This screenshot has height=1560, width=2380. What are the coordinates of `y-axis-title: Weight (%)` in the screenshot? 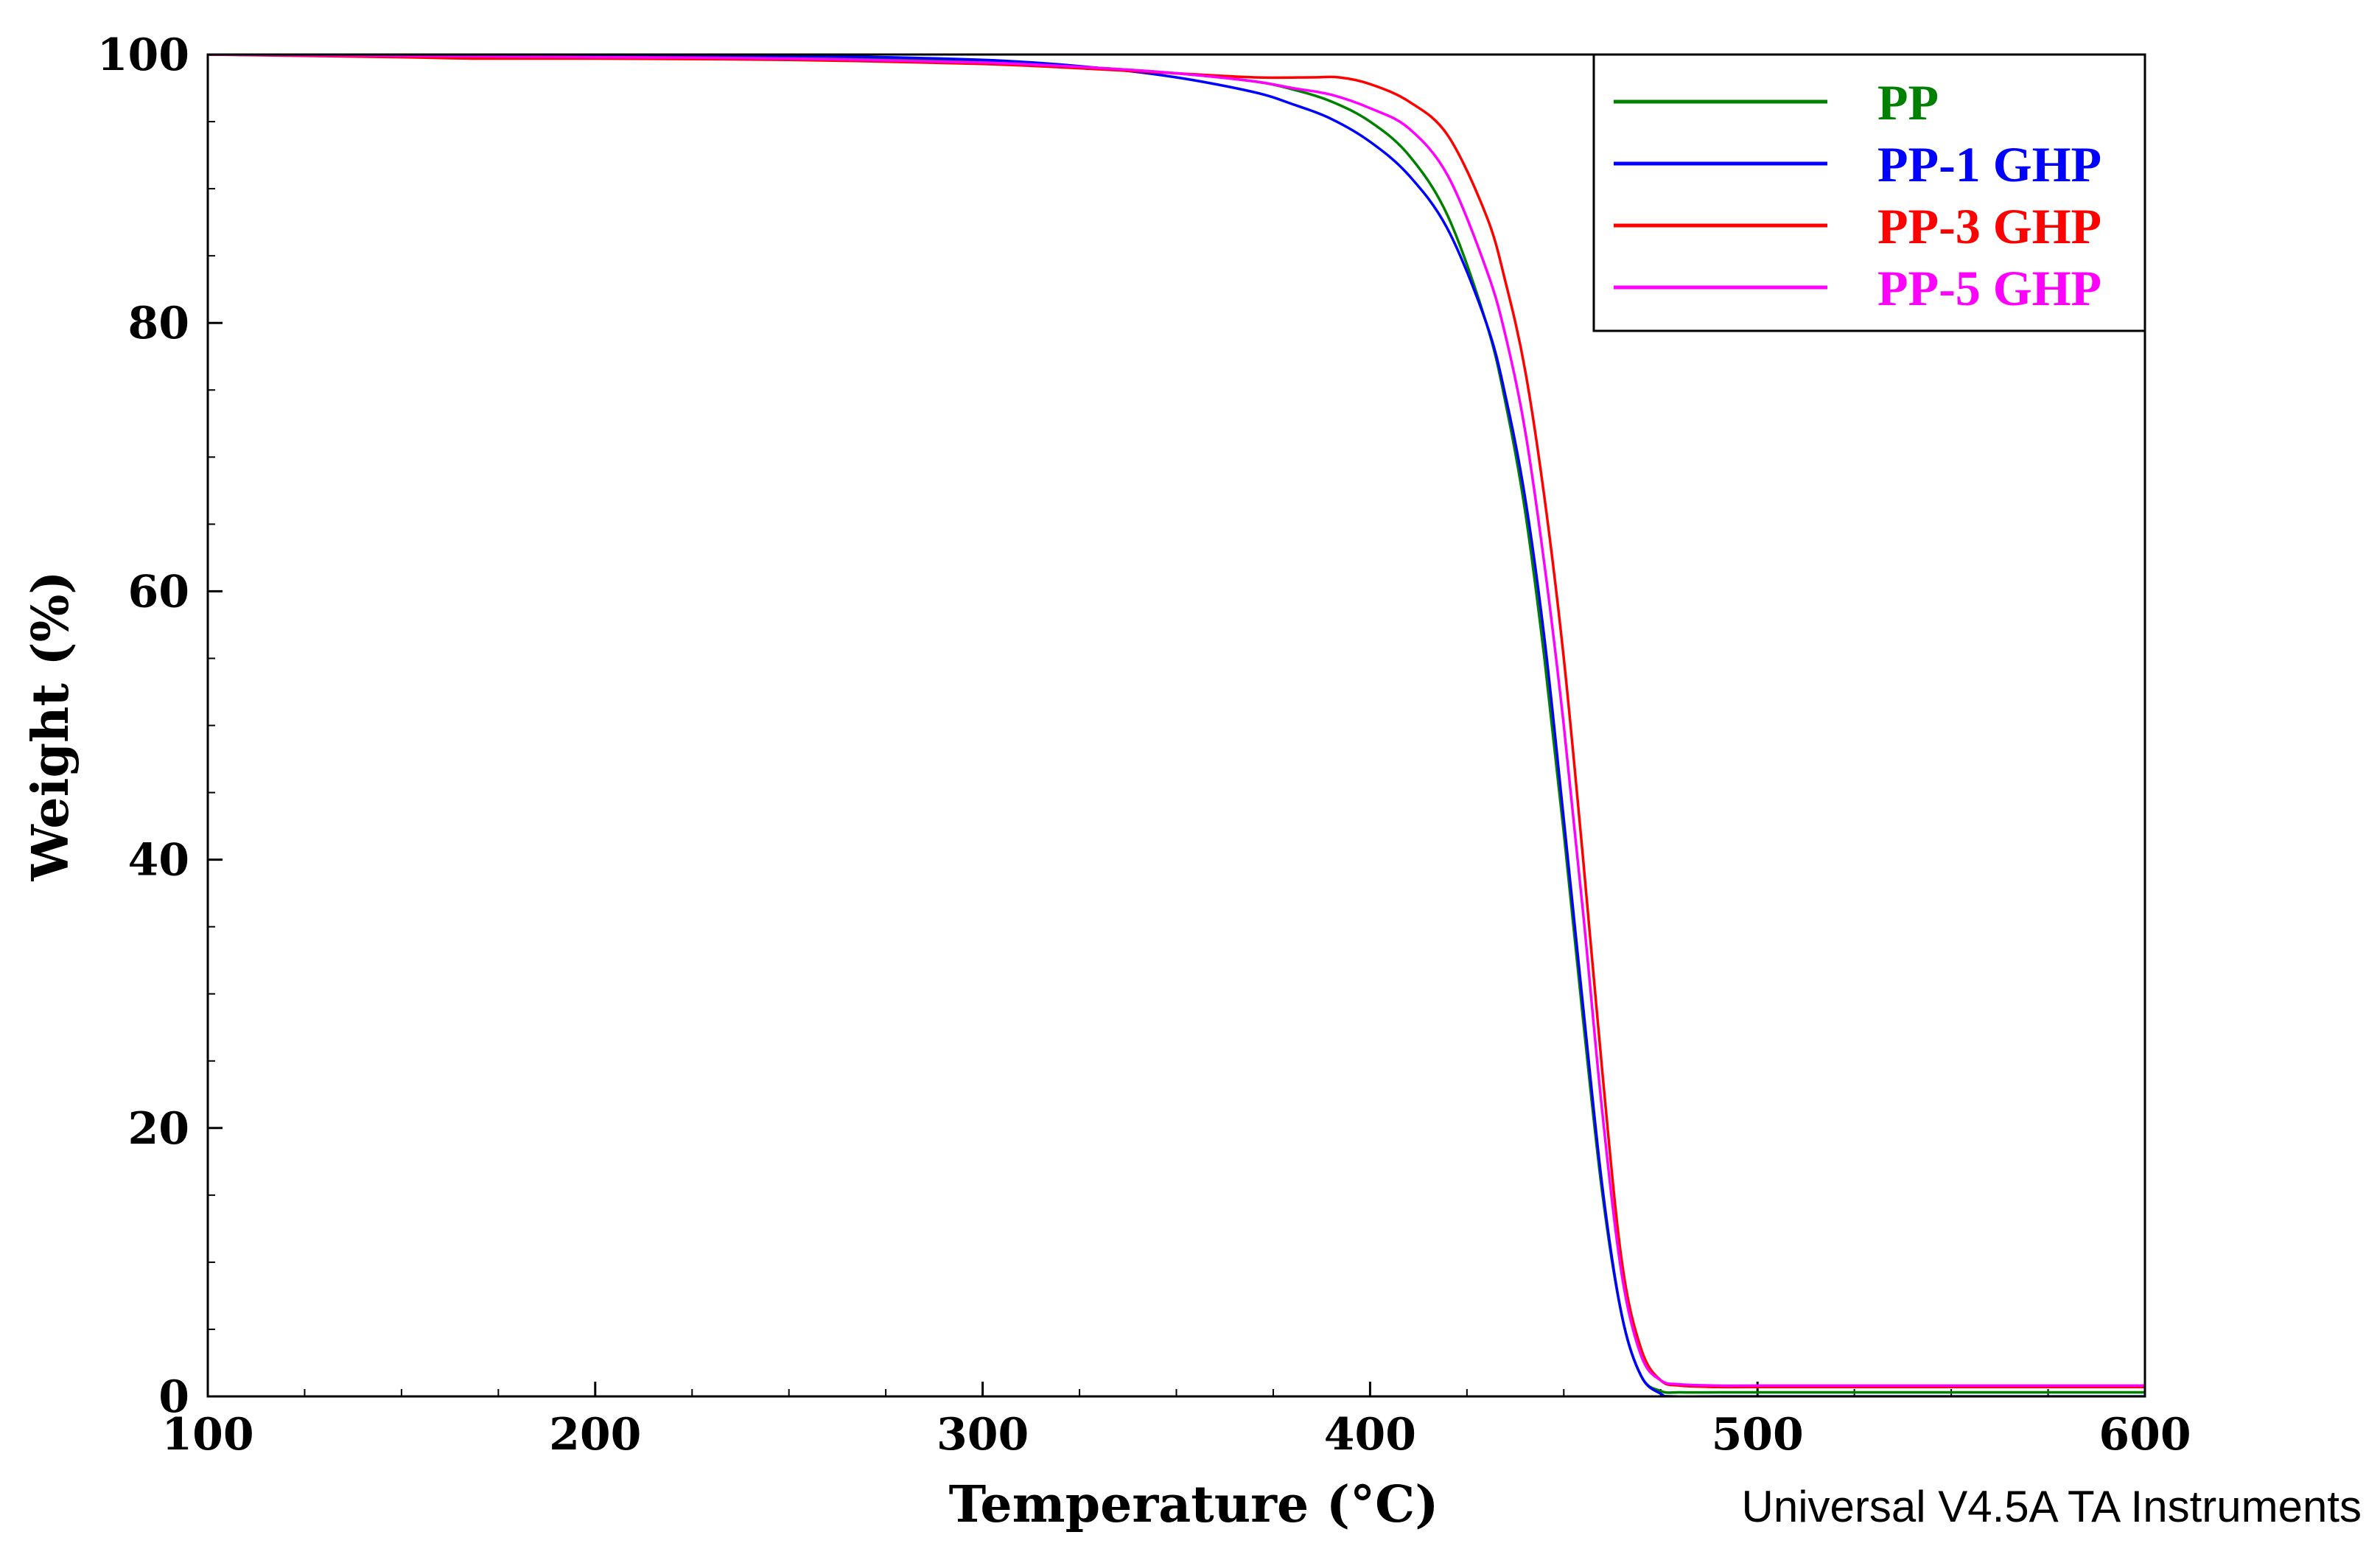 It's located at (50, 726).